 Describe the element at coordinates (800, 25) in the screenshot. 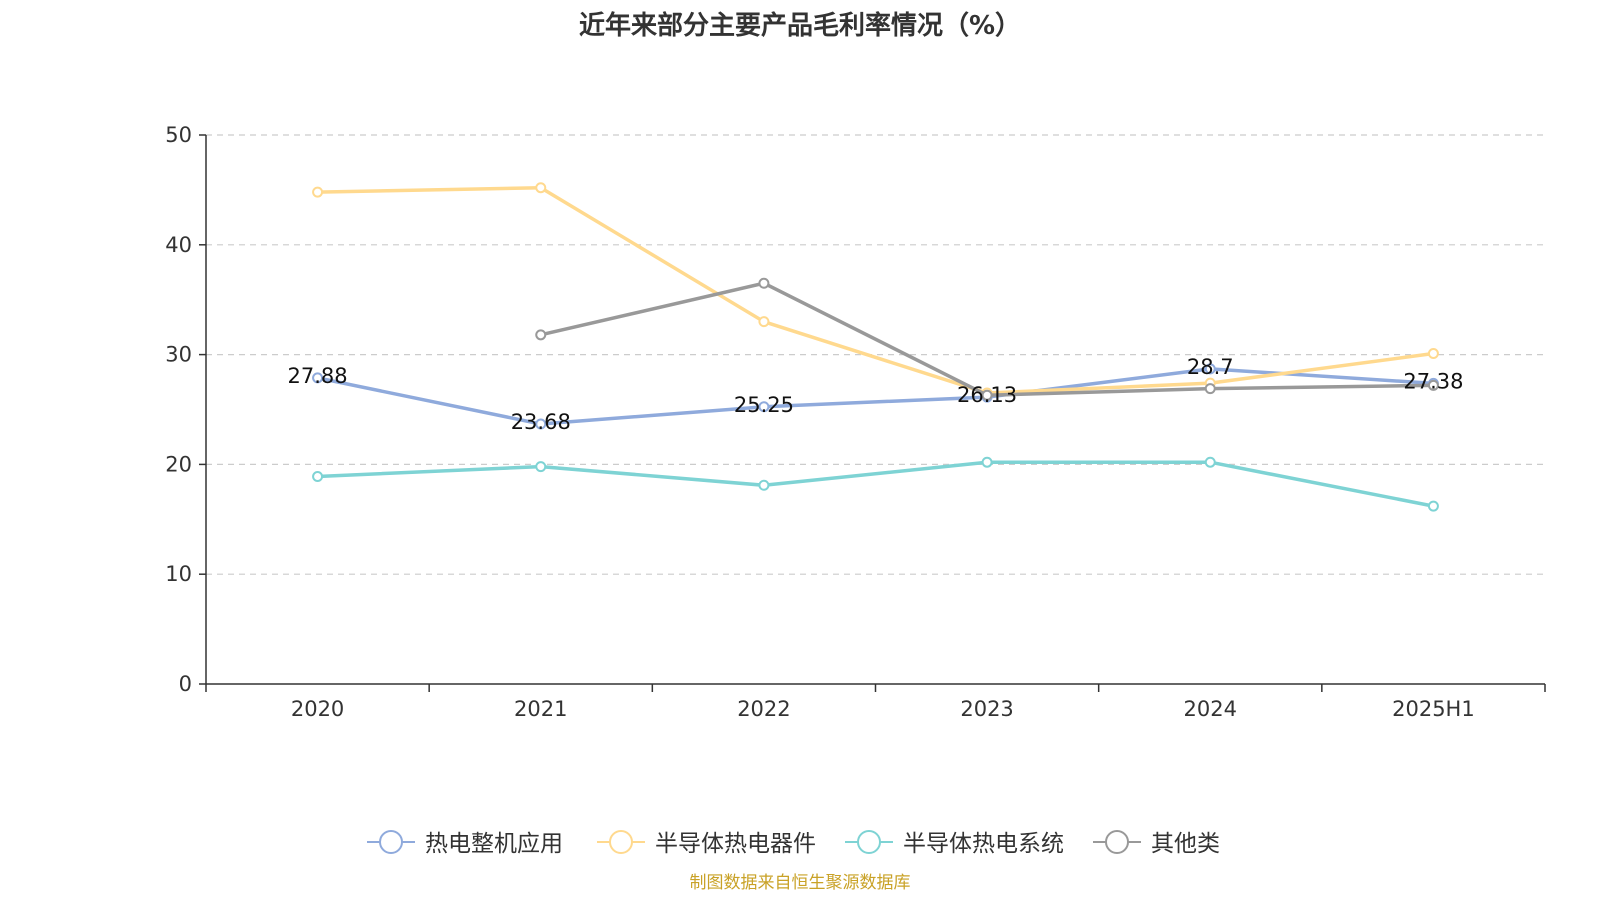

I see `chart-title: 近年来部分主要产品毛利率情况（%）` at that location.